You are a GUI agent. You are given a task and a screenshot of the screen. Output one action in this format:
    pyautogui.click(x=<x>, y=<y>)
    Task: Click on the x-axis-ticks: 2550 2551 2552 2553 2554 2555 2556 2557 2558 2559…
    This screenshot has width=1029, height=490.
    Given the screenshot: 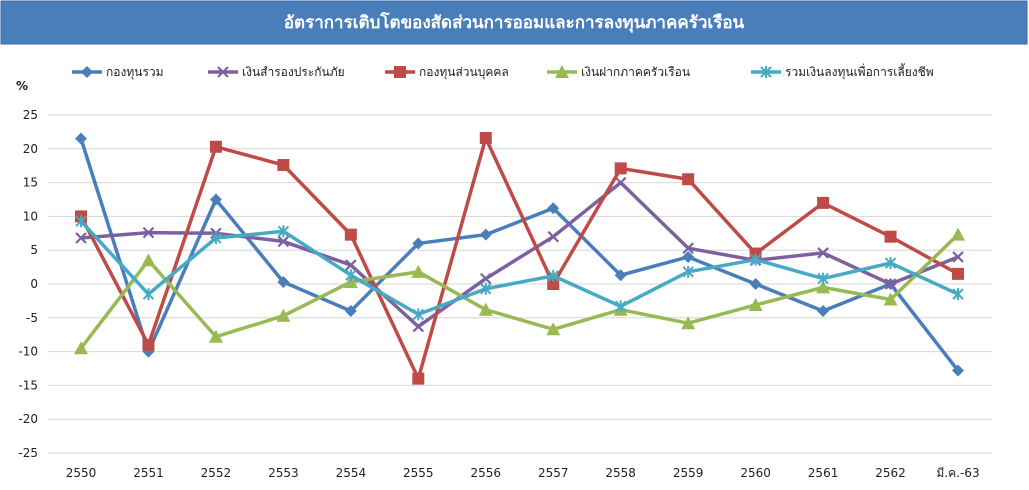 What is the action you would take?
    pyautogui.click(x=523, y=473)
    